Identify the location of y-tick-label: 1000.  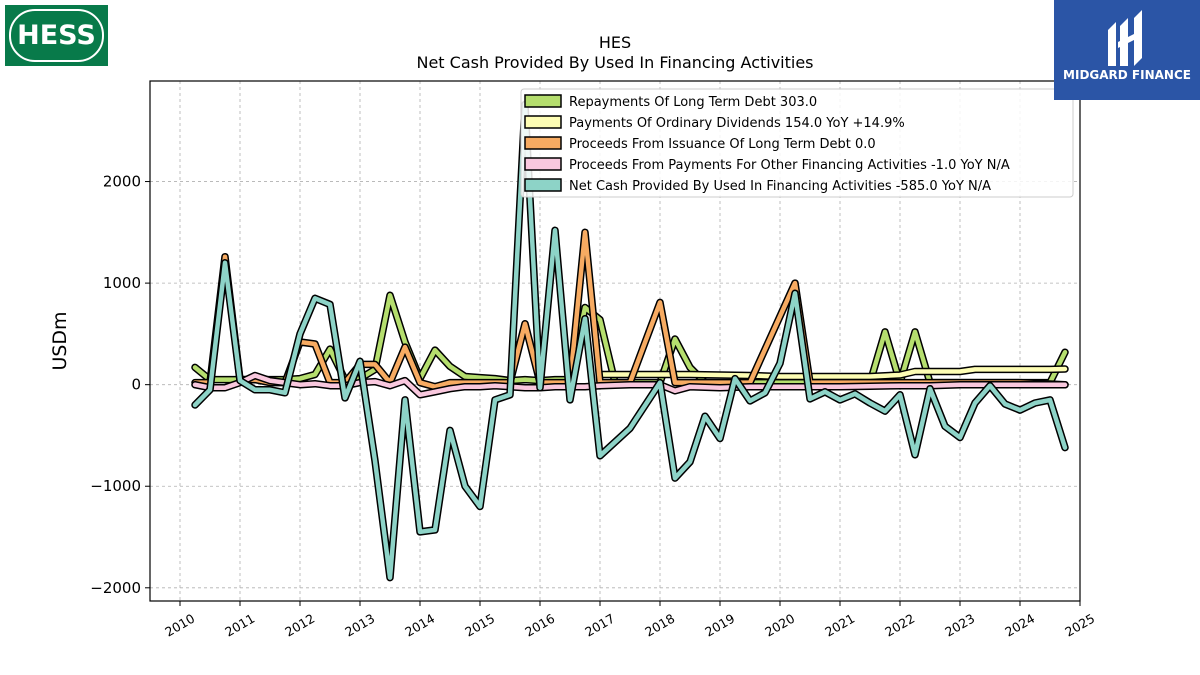
(122, 283).